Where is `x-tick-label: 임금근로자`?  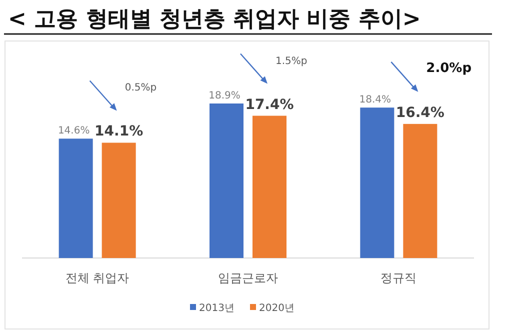 x-tick-label: 임금근로자 is located at coordinates (248, 278).